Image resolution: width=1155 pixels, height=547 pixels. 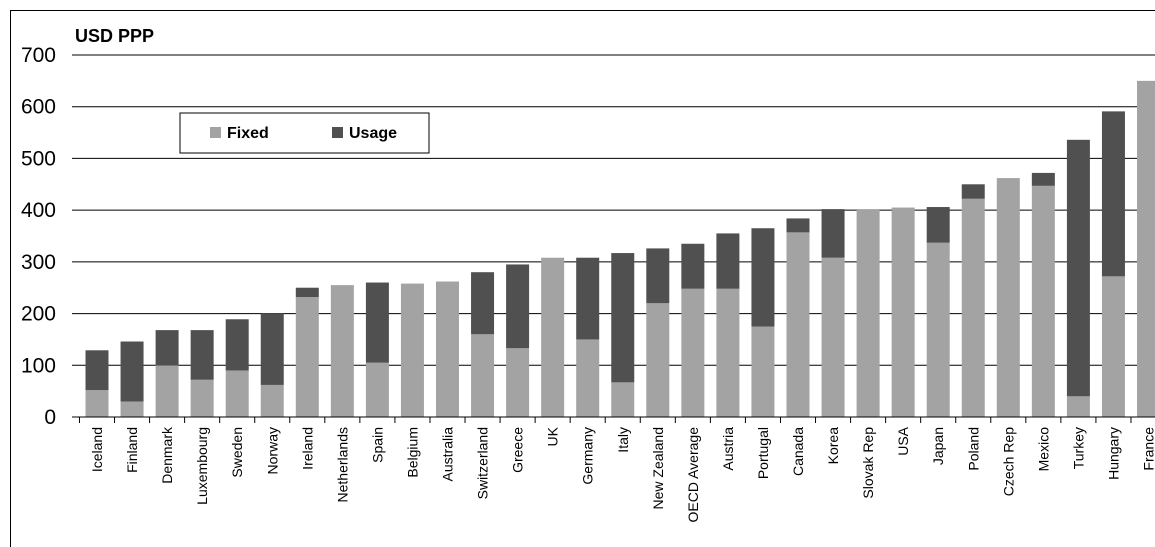 What do you see at coordinates (763, 453) in the screenshot?
I see `x-tick-label: Portugal` at bounding box center [763, 453].